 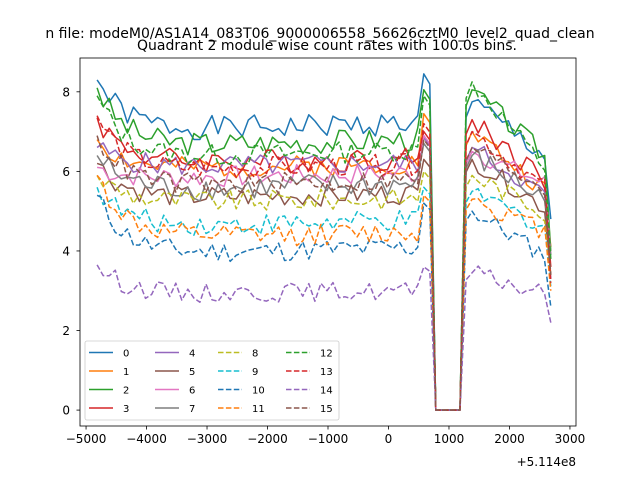 I want to click on x-tick-label: 3000, so click(x=570, y=439).